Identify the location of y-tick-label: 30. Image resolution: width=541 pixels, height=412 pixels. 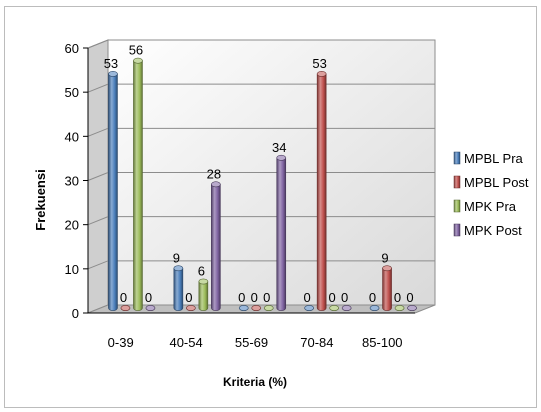
(72, 181).